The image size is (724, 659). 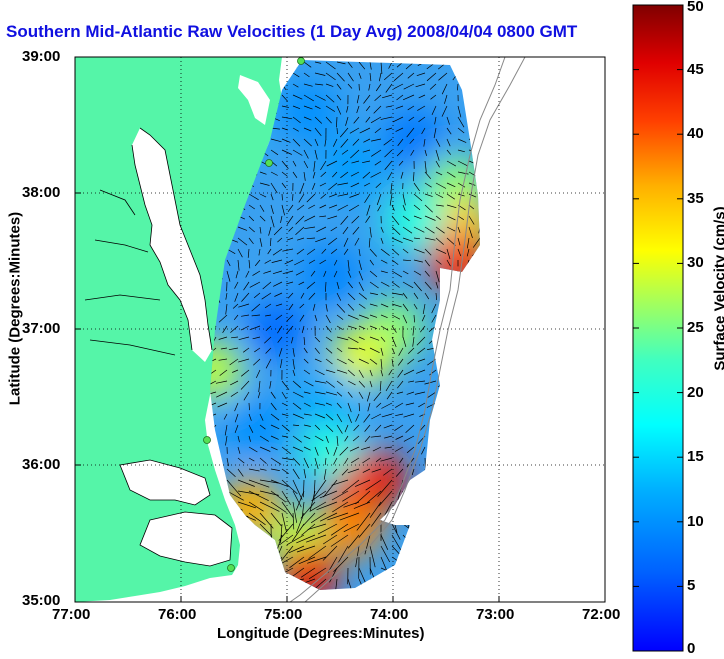 I want to click on y-tick-label: 36:00, so click(x=41, y=464).